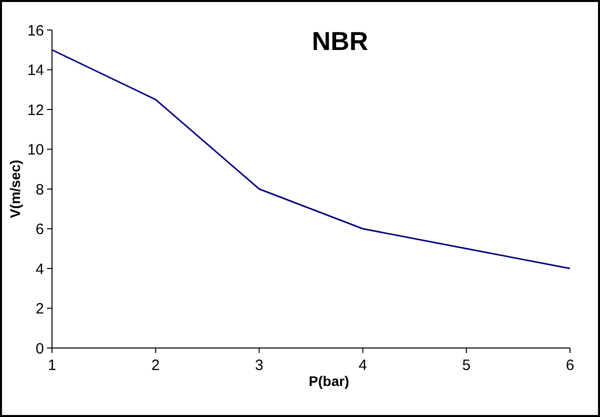 This screenshot has height=417, width=600. What do you see at coordinates (40, 189) in the screenshot?
I see `y-tick-label: 8` at bounding box center [40, 189].